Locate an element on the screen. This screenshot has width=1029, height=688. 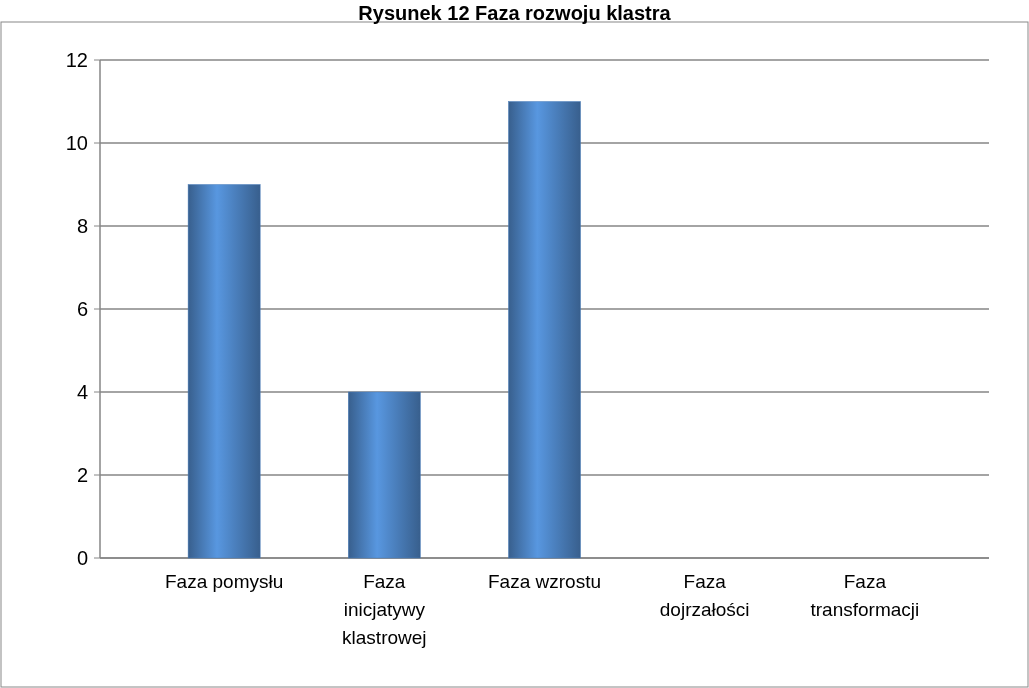
x-tick-label: Faza pomysłu is located at coordinates (224, 581).